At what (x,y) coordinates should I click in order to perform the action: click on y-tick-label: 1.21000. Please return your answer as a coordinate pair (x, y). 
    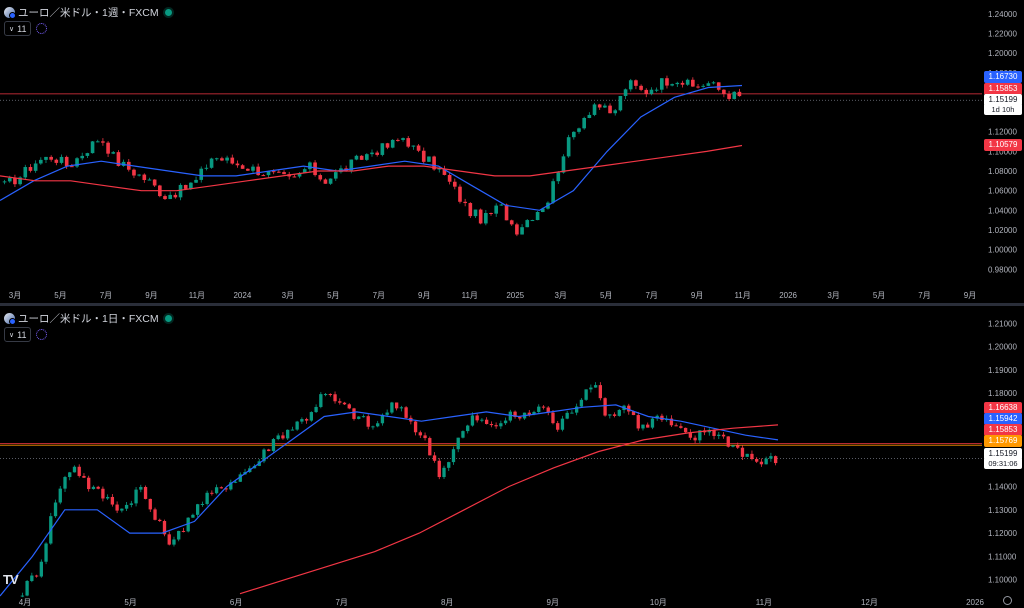
    Looking at the image, I should click on (1002, 323).